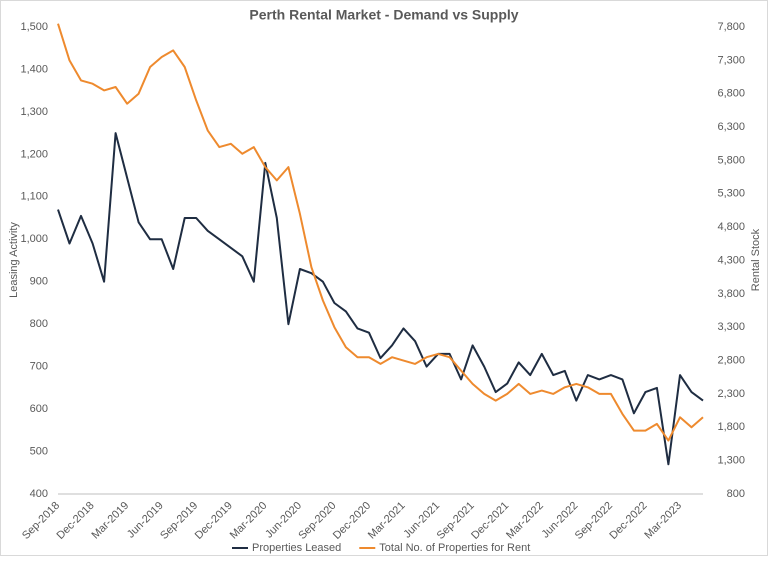 The width and height of the screenshot is (768, 561). Describe the element at coordinates (736, 494) in the screenshot. I see `y2-tick-label: 800` at that location.